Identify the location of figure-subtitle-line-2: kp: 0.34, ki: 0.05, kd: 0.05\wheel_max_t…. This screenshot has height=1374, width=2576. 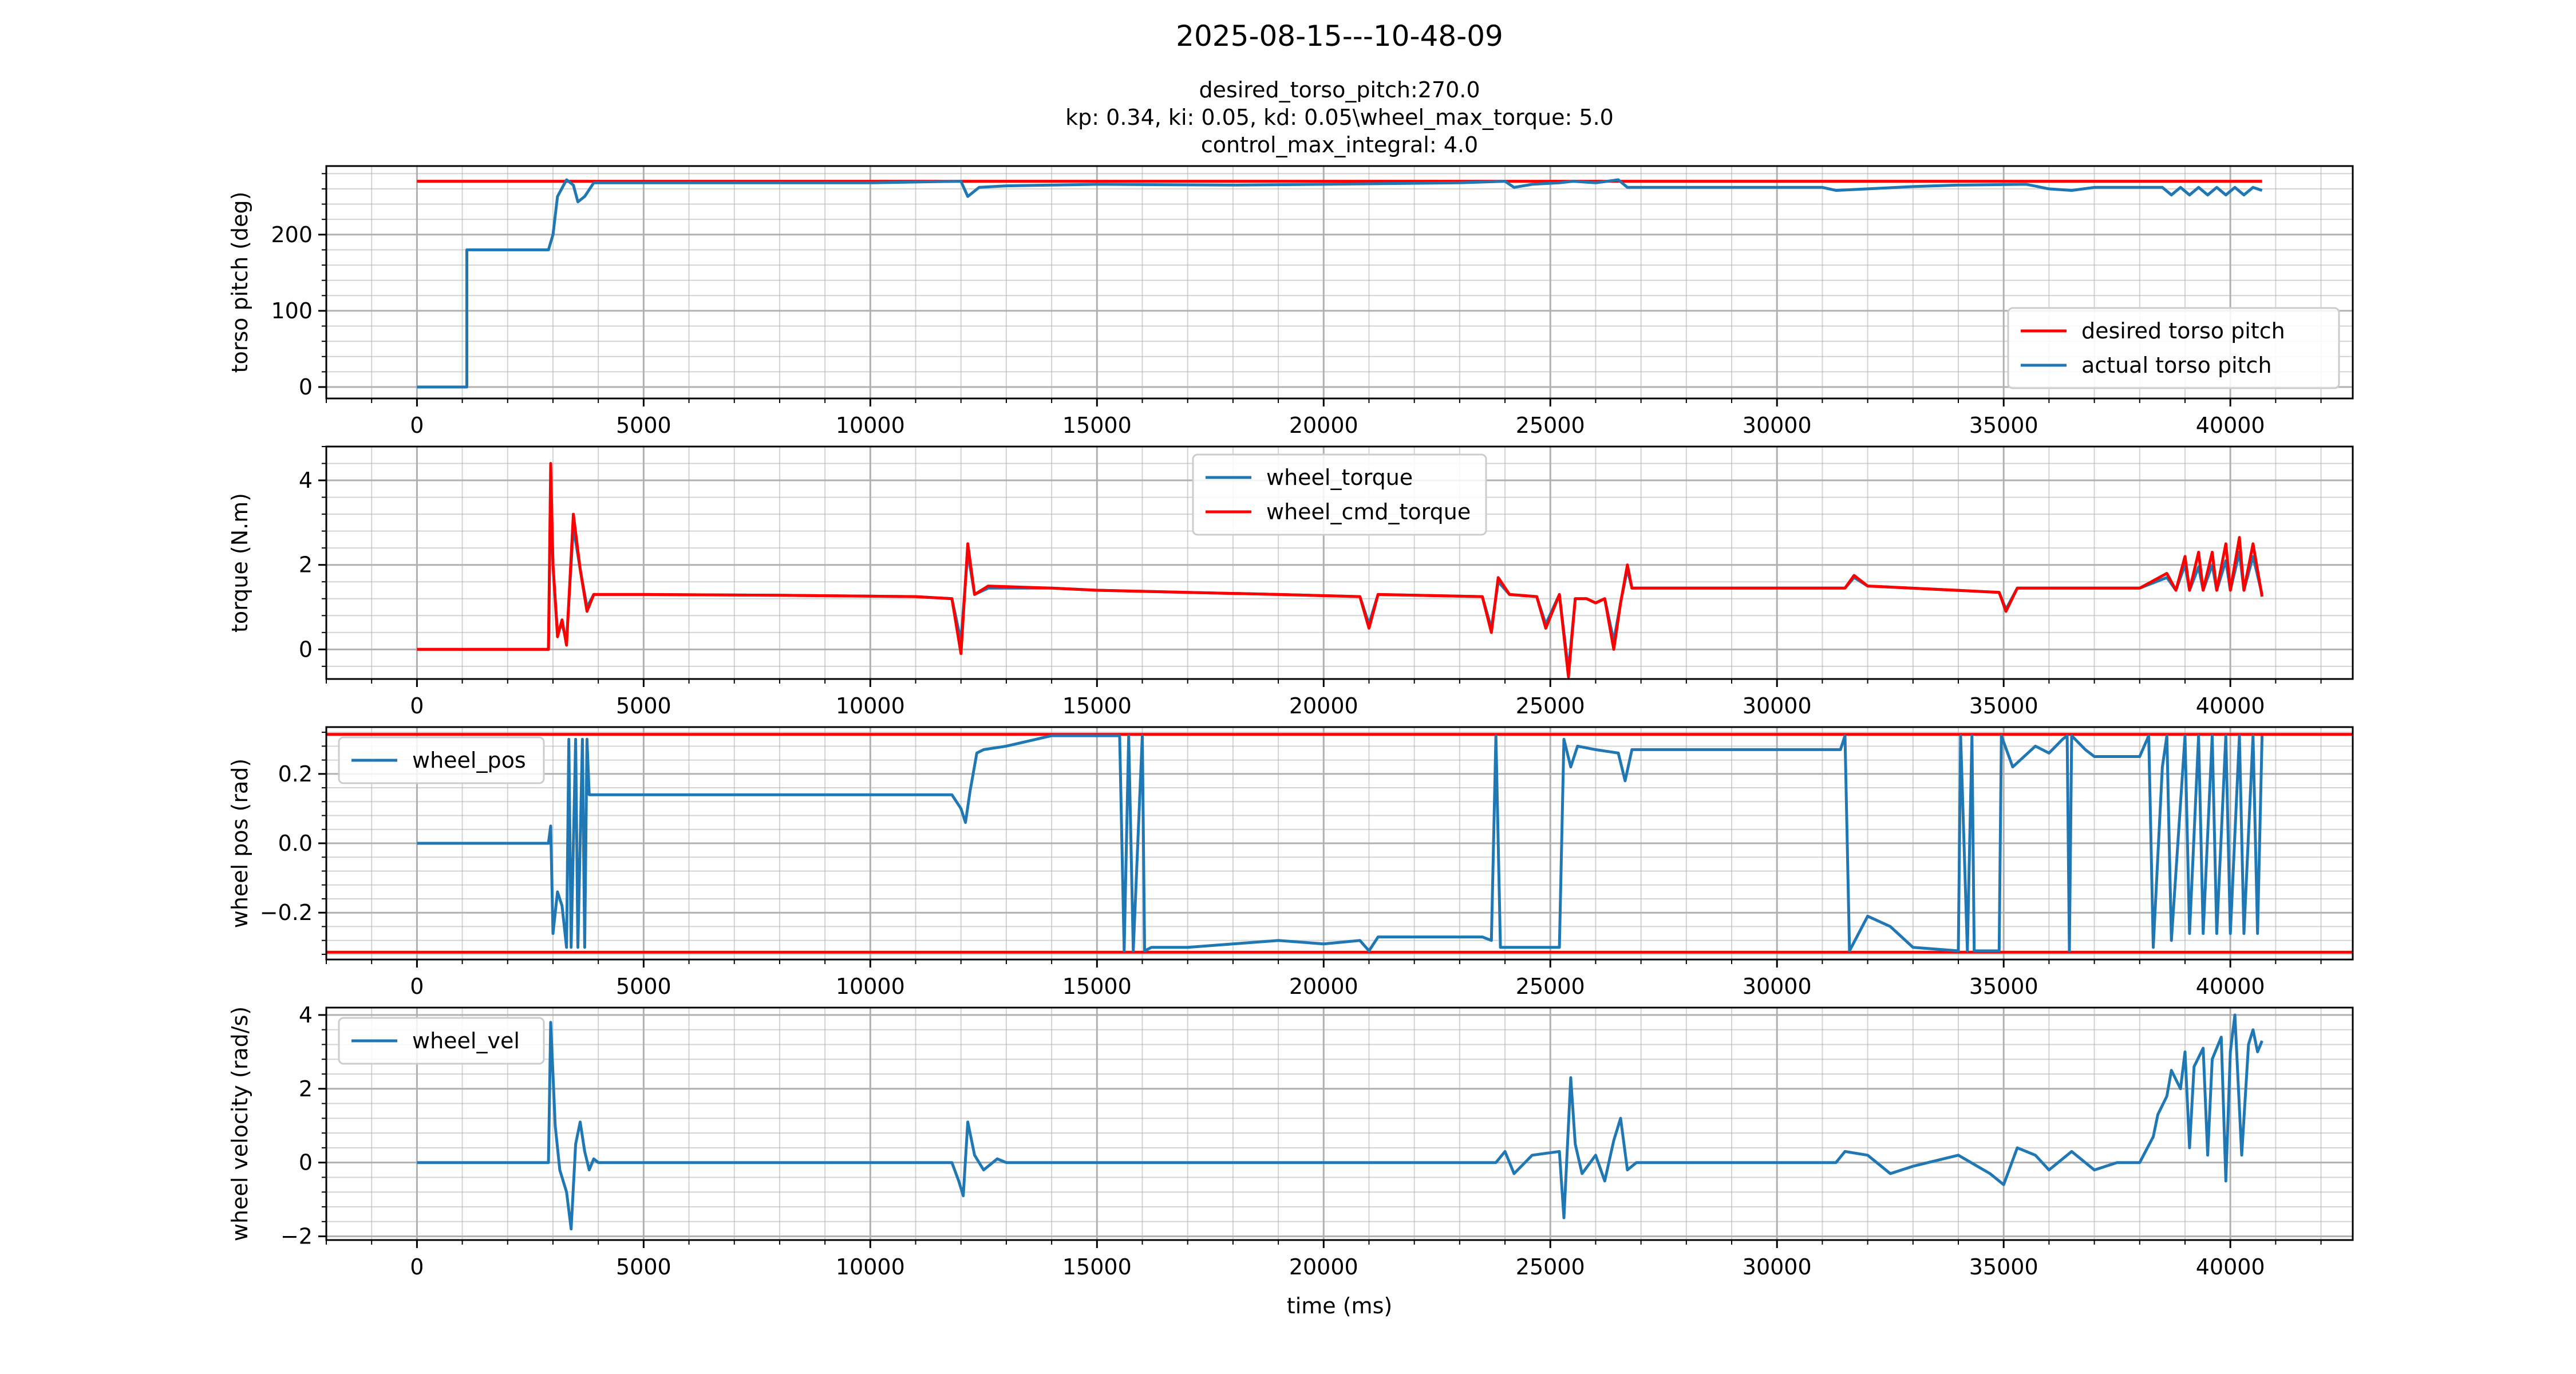
(1339, 118).